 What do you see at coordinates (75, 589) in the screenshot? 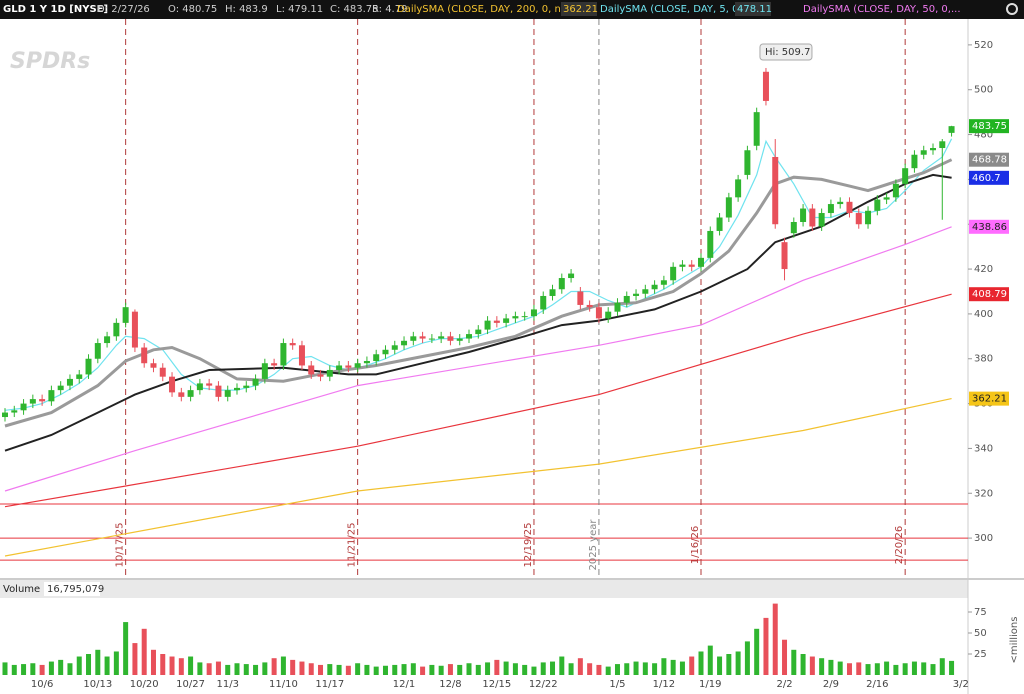
I see `volume-value: 16,795,079` at bounding box center [75, 589].